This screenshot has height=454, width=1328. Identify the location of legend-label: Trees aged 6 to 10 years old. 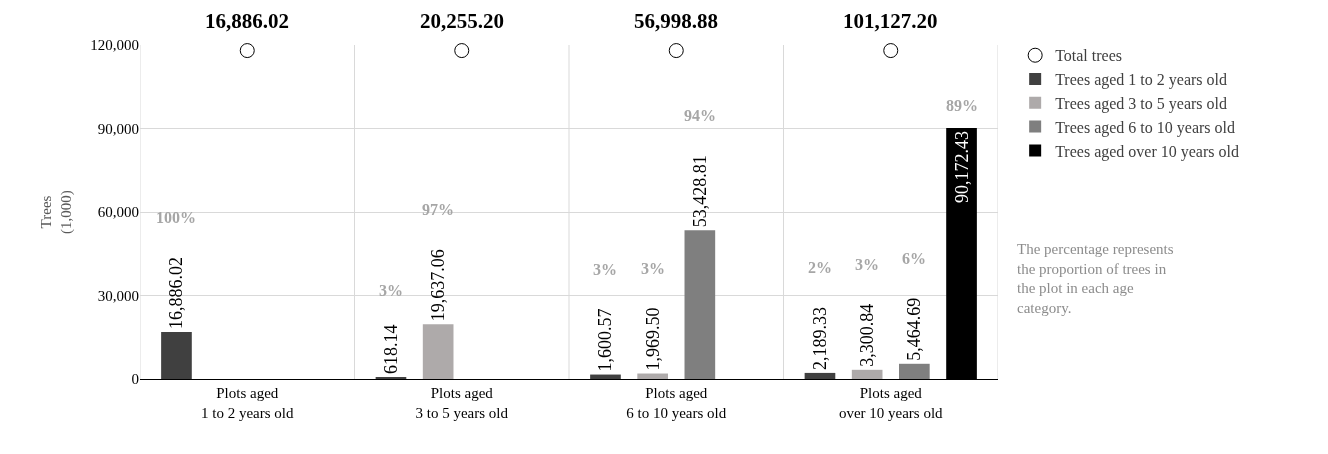
(1145, 127).